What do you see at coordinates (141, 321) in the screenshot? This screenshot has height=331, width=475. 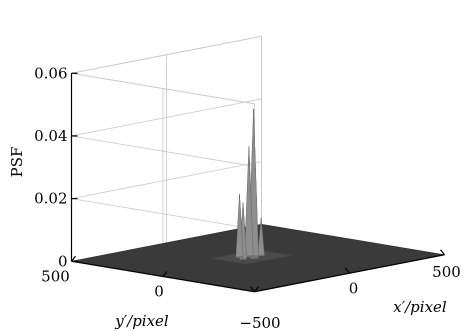 I see `y-axis-label: y′/pixel` at bounding box center [141, 321].